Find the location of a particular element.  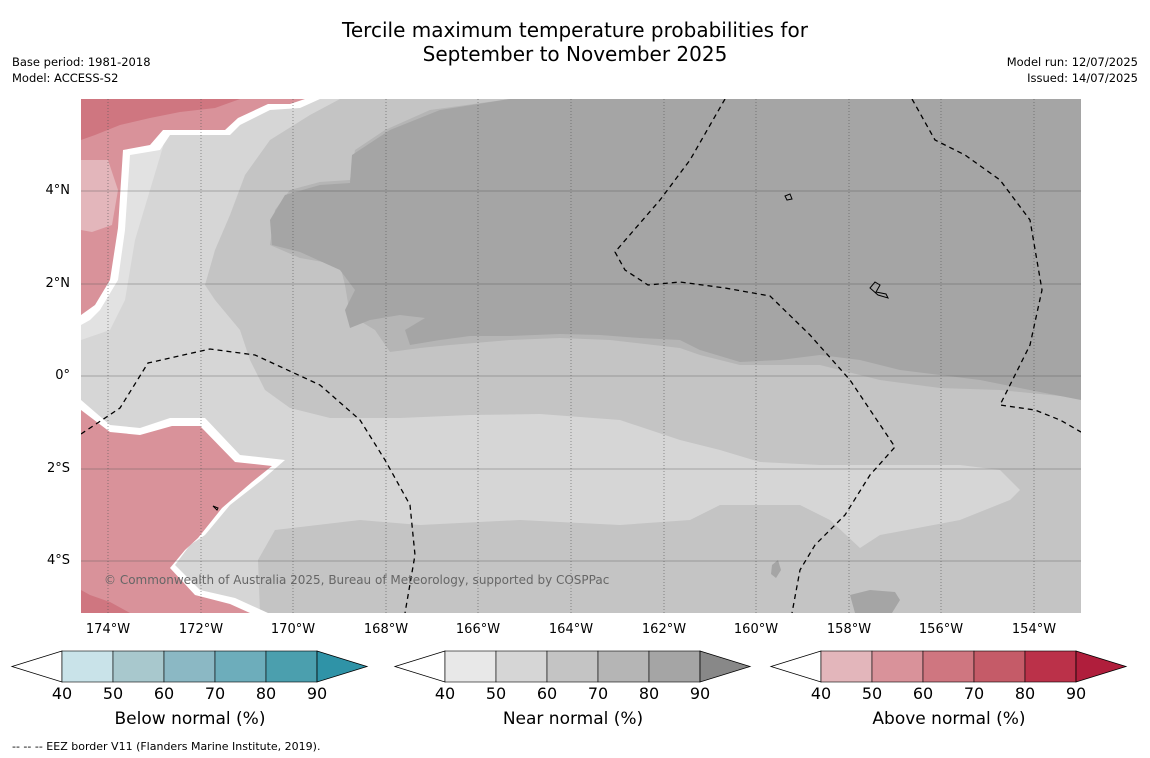

lon-label-154w: 154°W is located at coordinates (1034, 629).